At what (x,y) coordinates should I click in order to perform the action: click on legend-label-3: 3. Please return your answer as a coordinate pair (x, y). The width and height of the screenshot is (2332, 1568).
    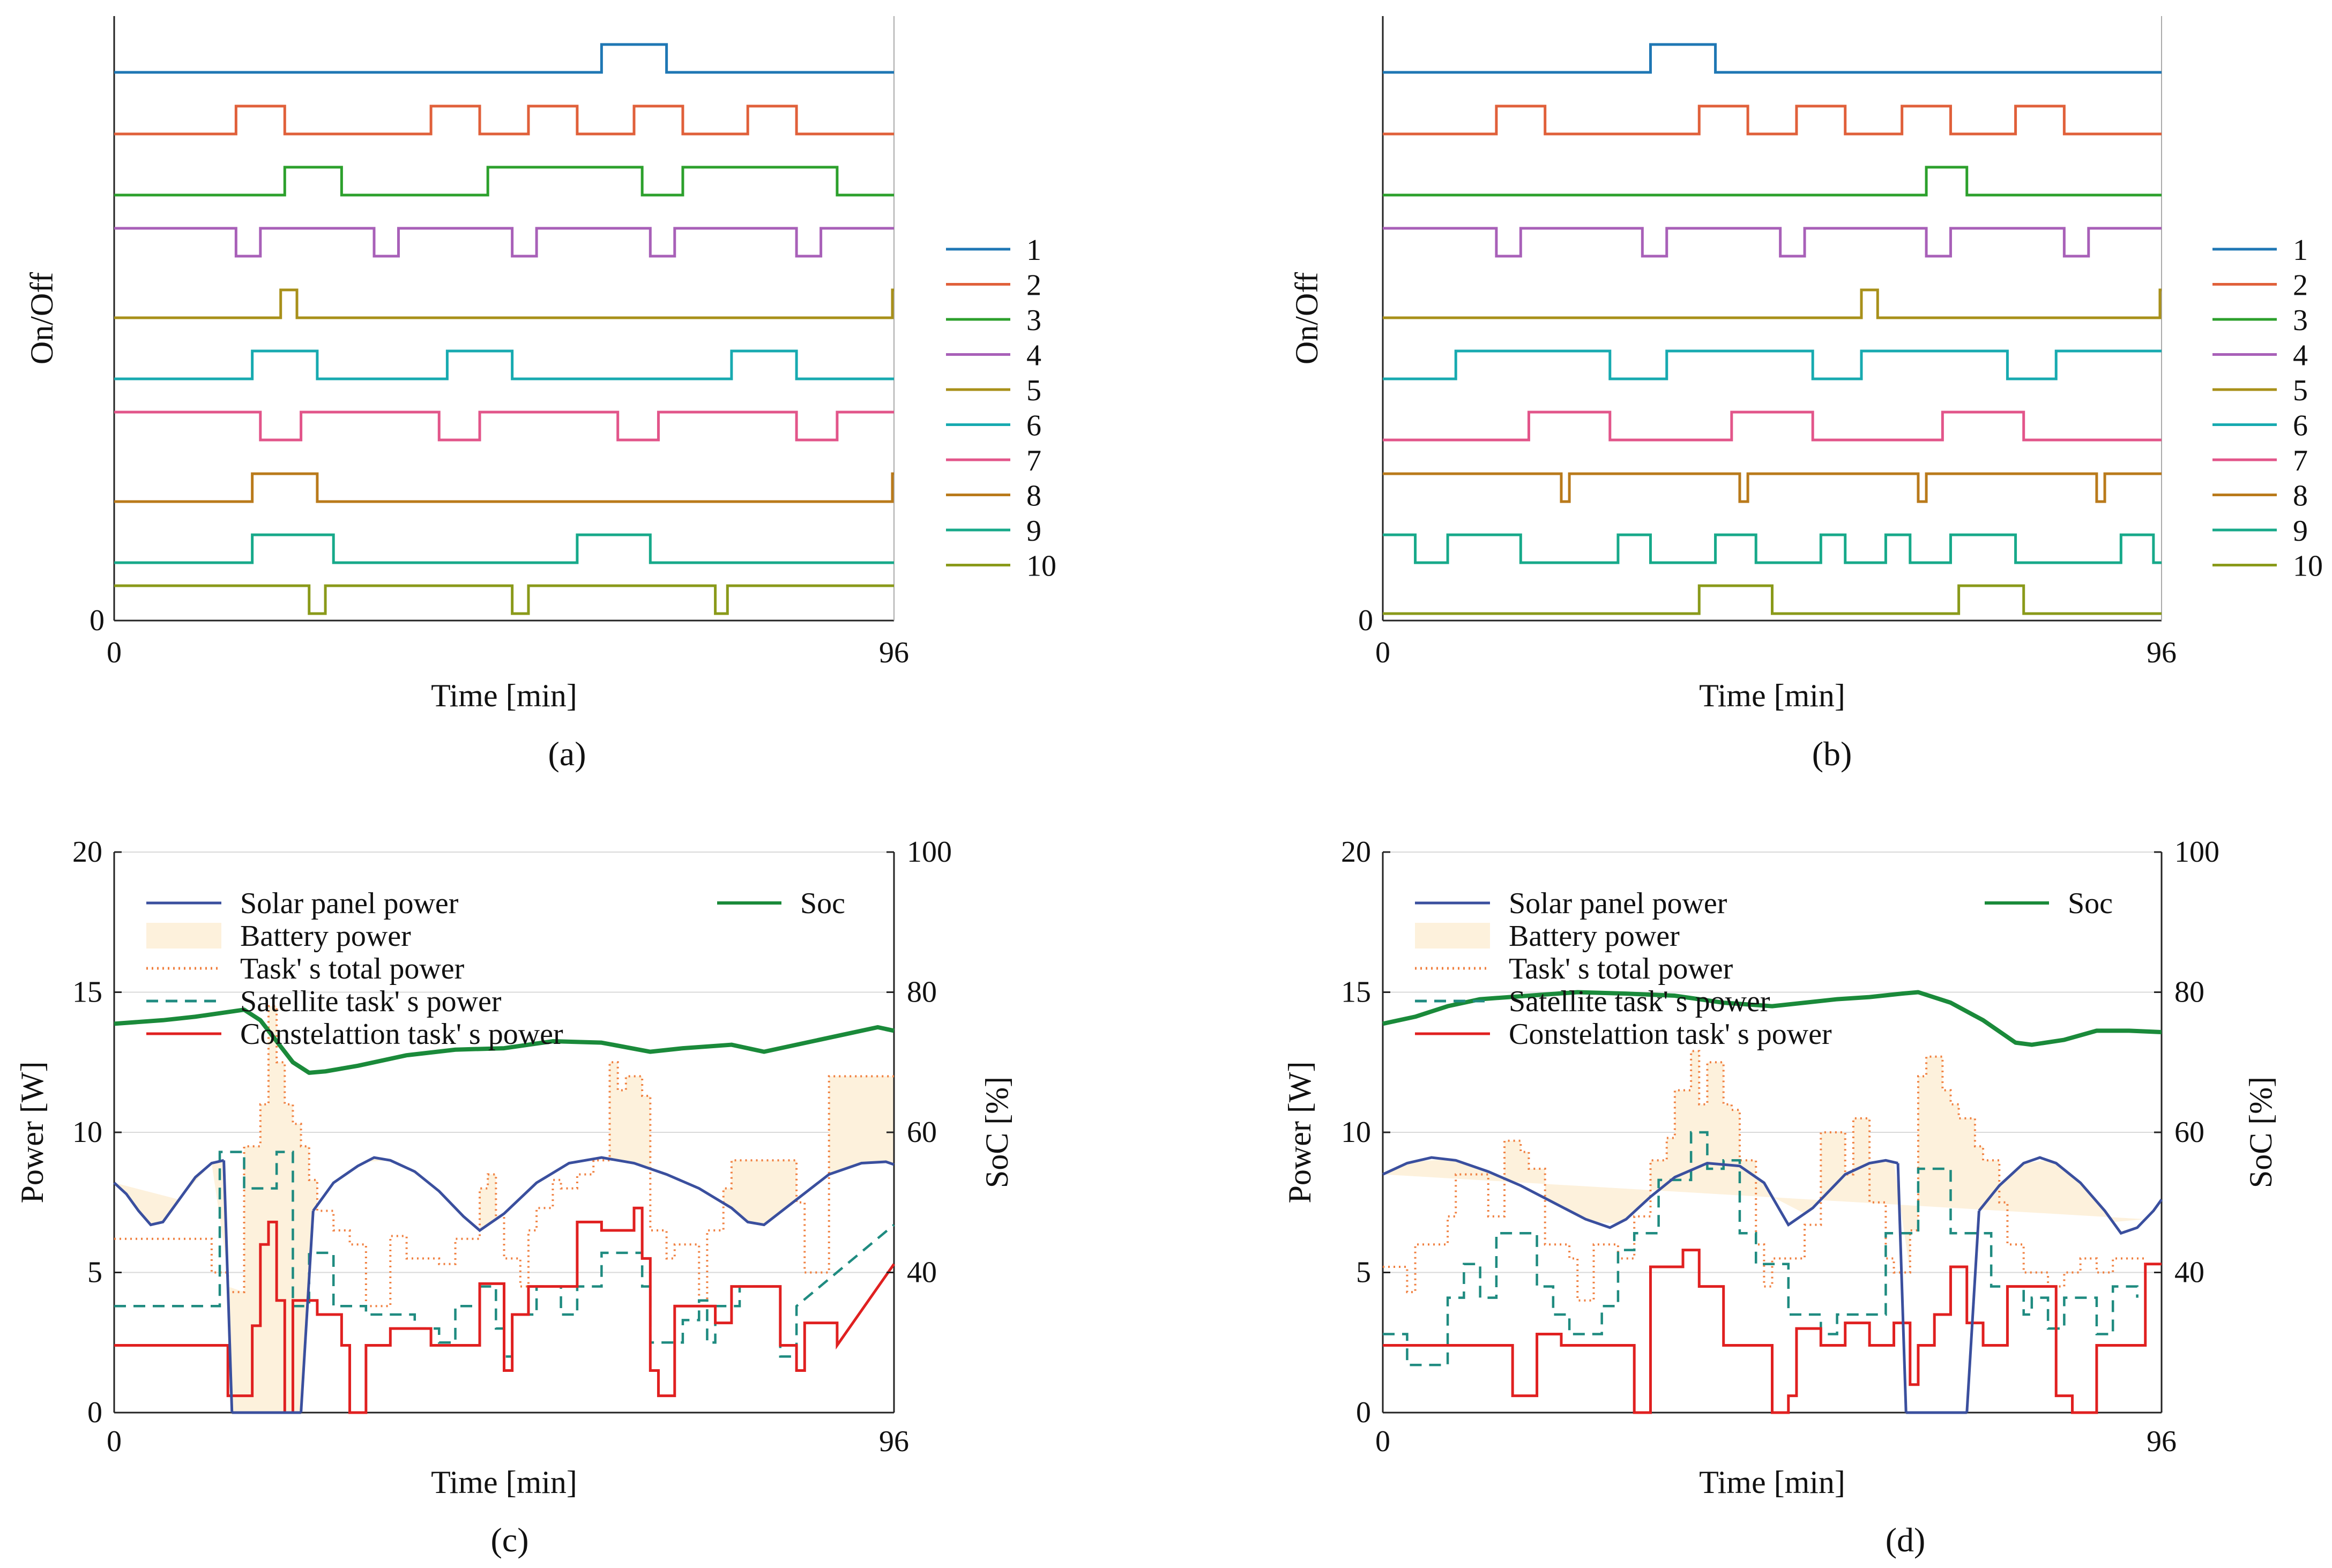
    Looking at the image, I should click on (2300, 321).